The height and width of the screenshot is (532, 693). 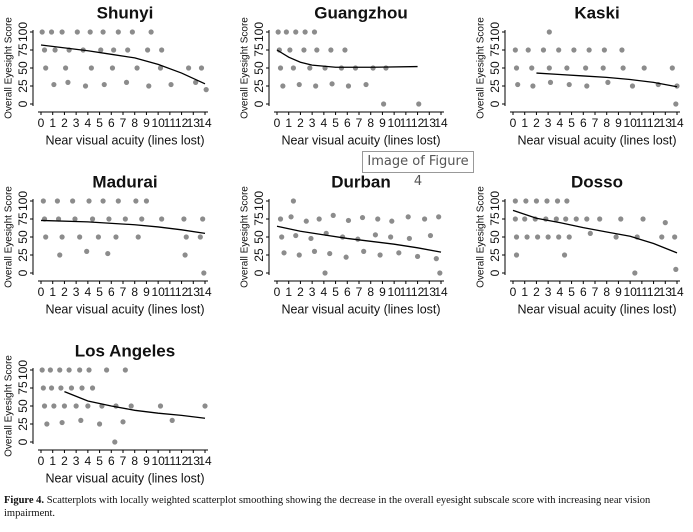 I want to click on x-tick-label: 8, so click(x=606, y=123).